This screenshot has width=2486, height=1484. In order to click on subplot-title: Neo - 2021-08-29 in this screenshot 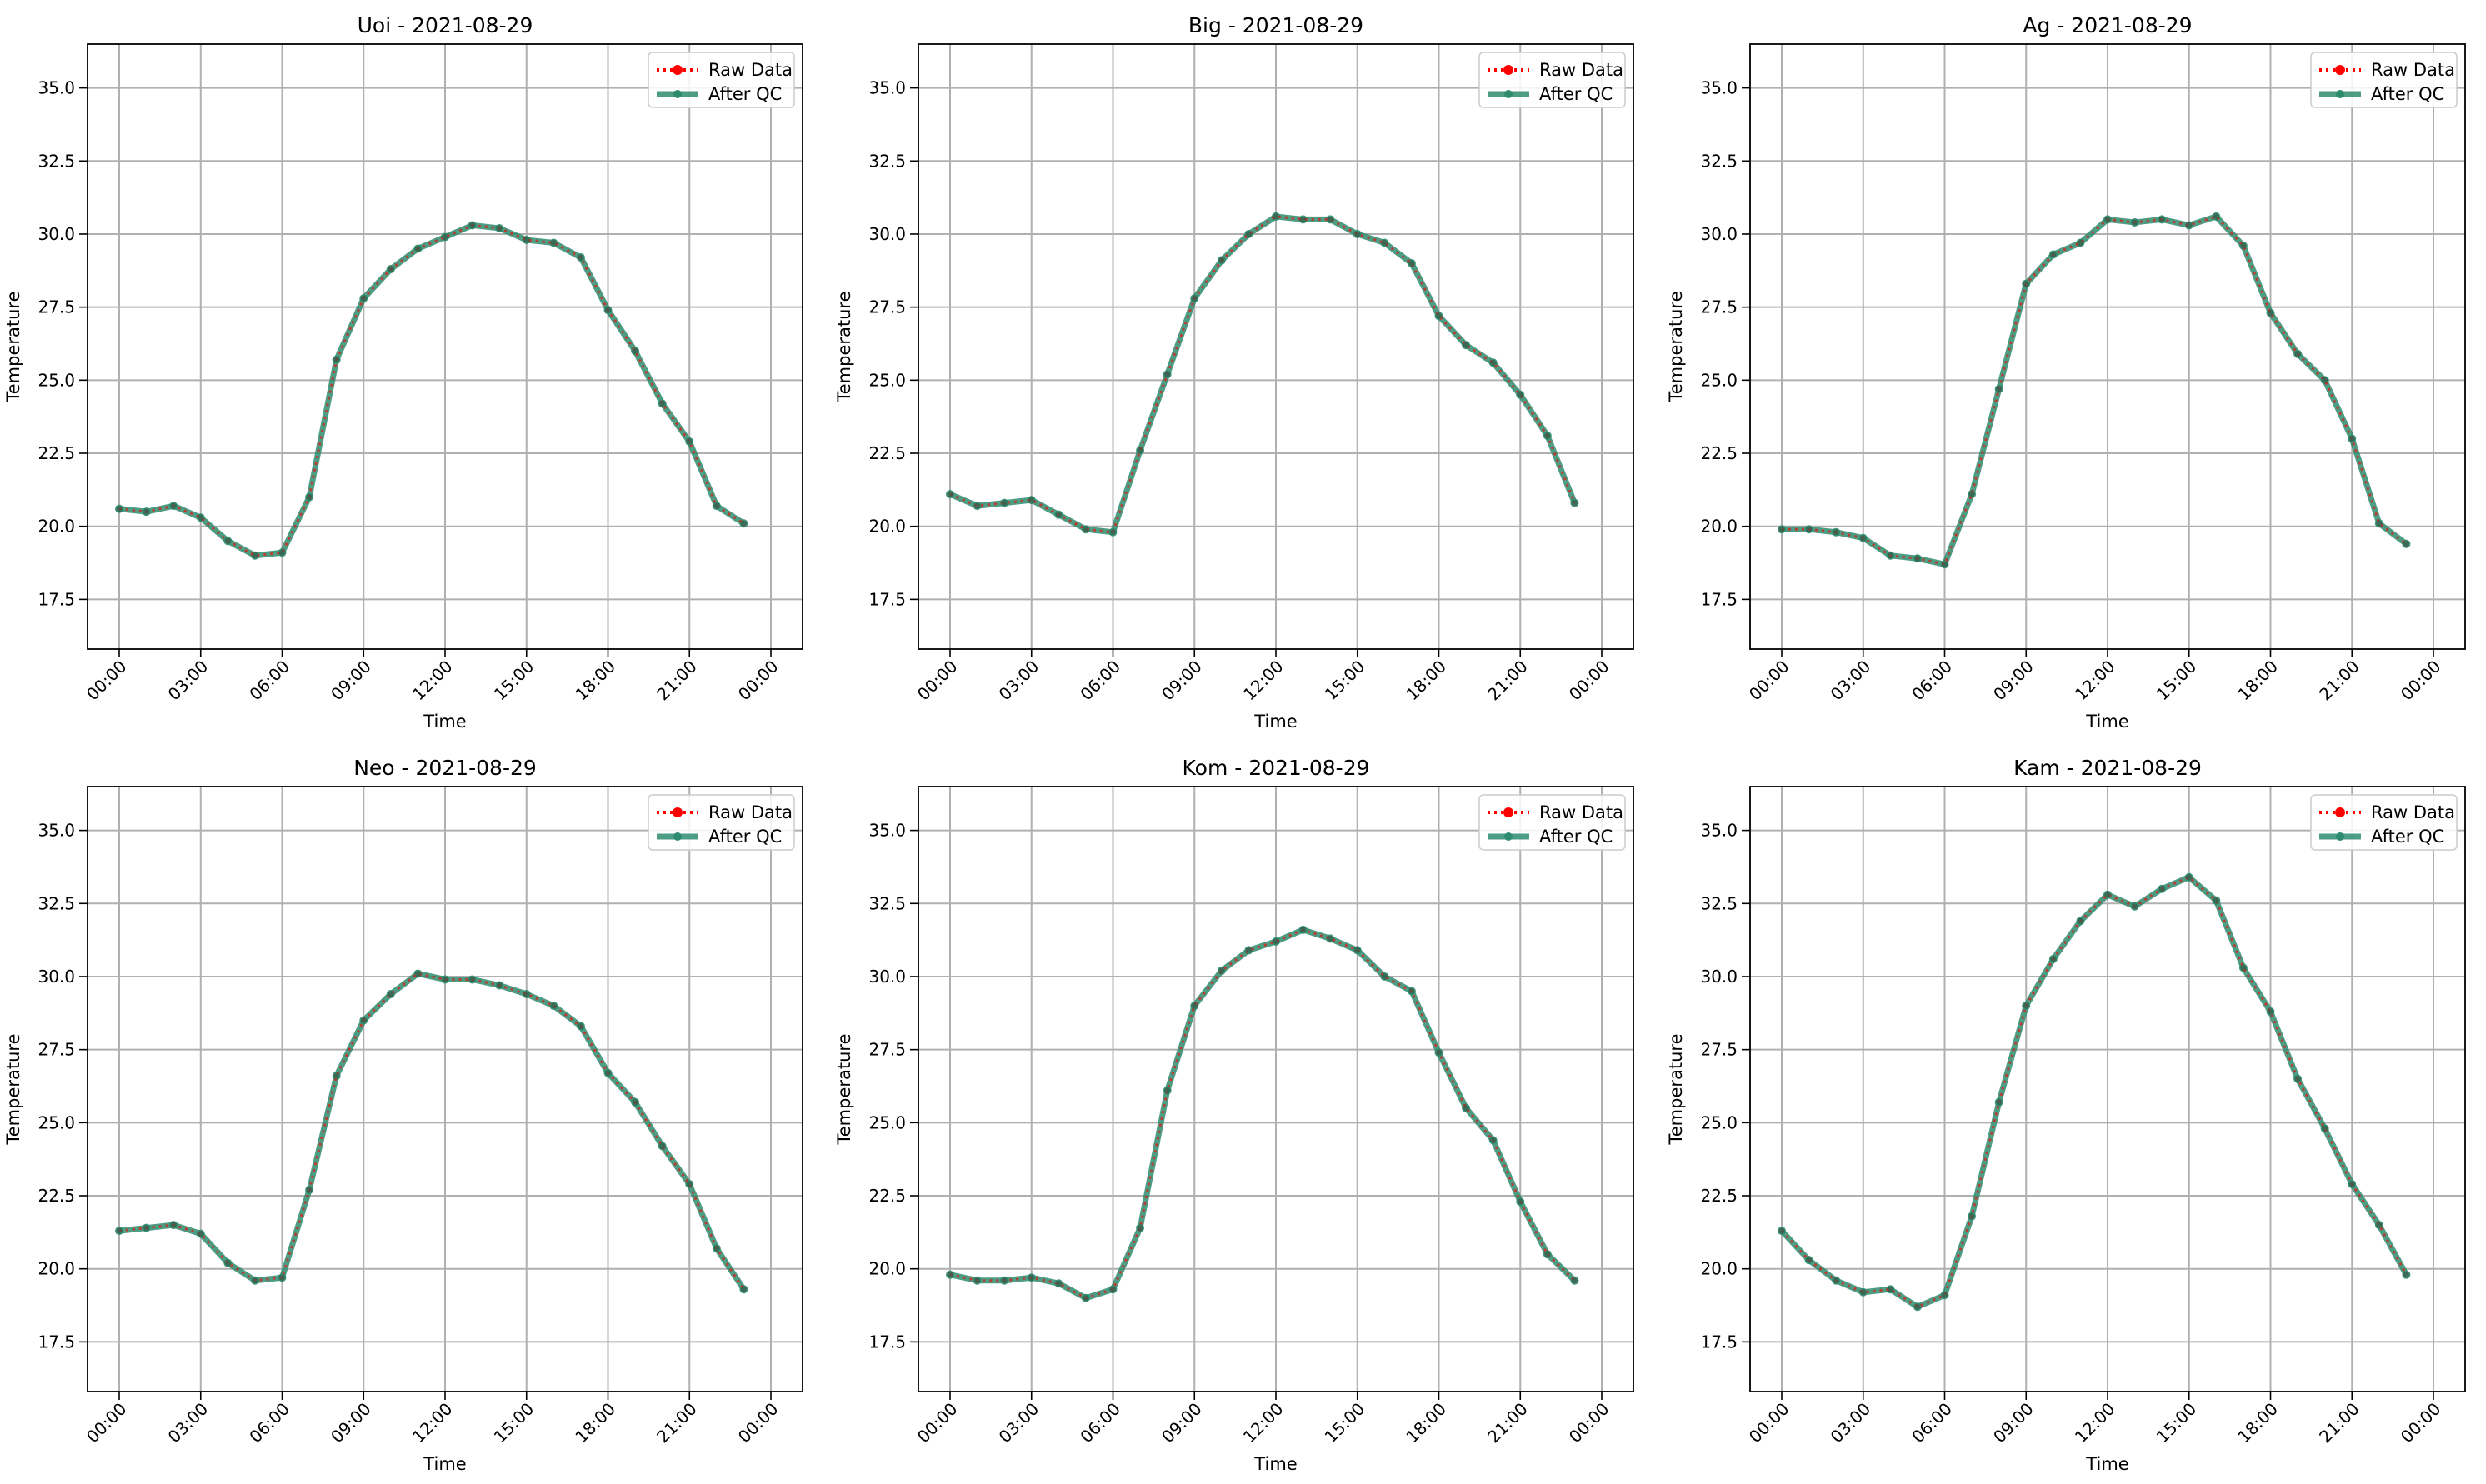, I will do `click(445, 768)`.